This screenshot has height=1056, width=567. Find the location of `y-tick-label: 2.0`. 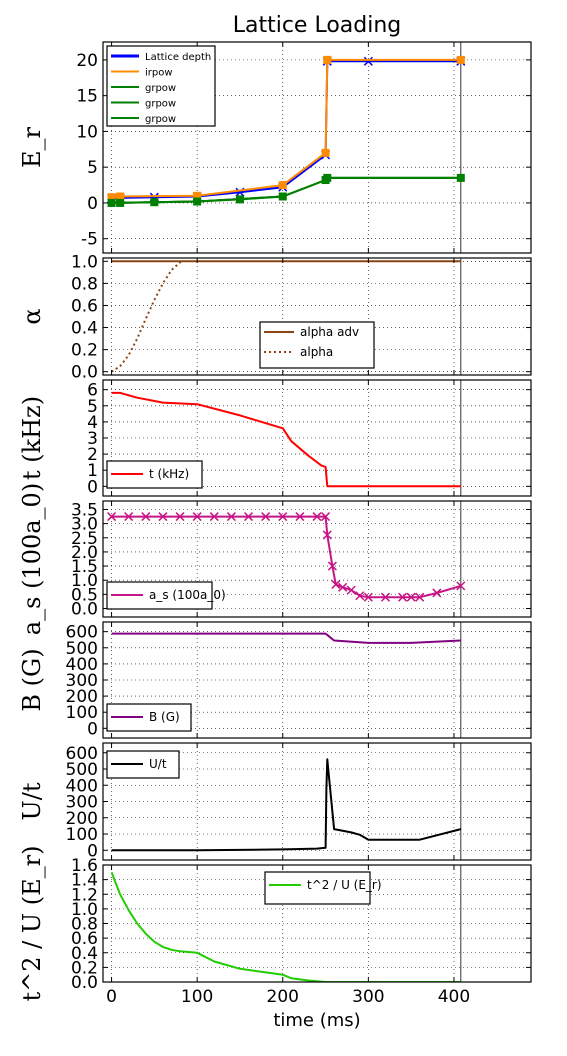

y-tick-label: 2.0 is located at coordinates (84, 553).